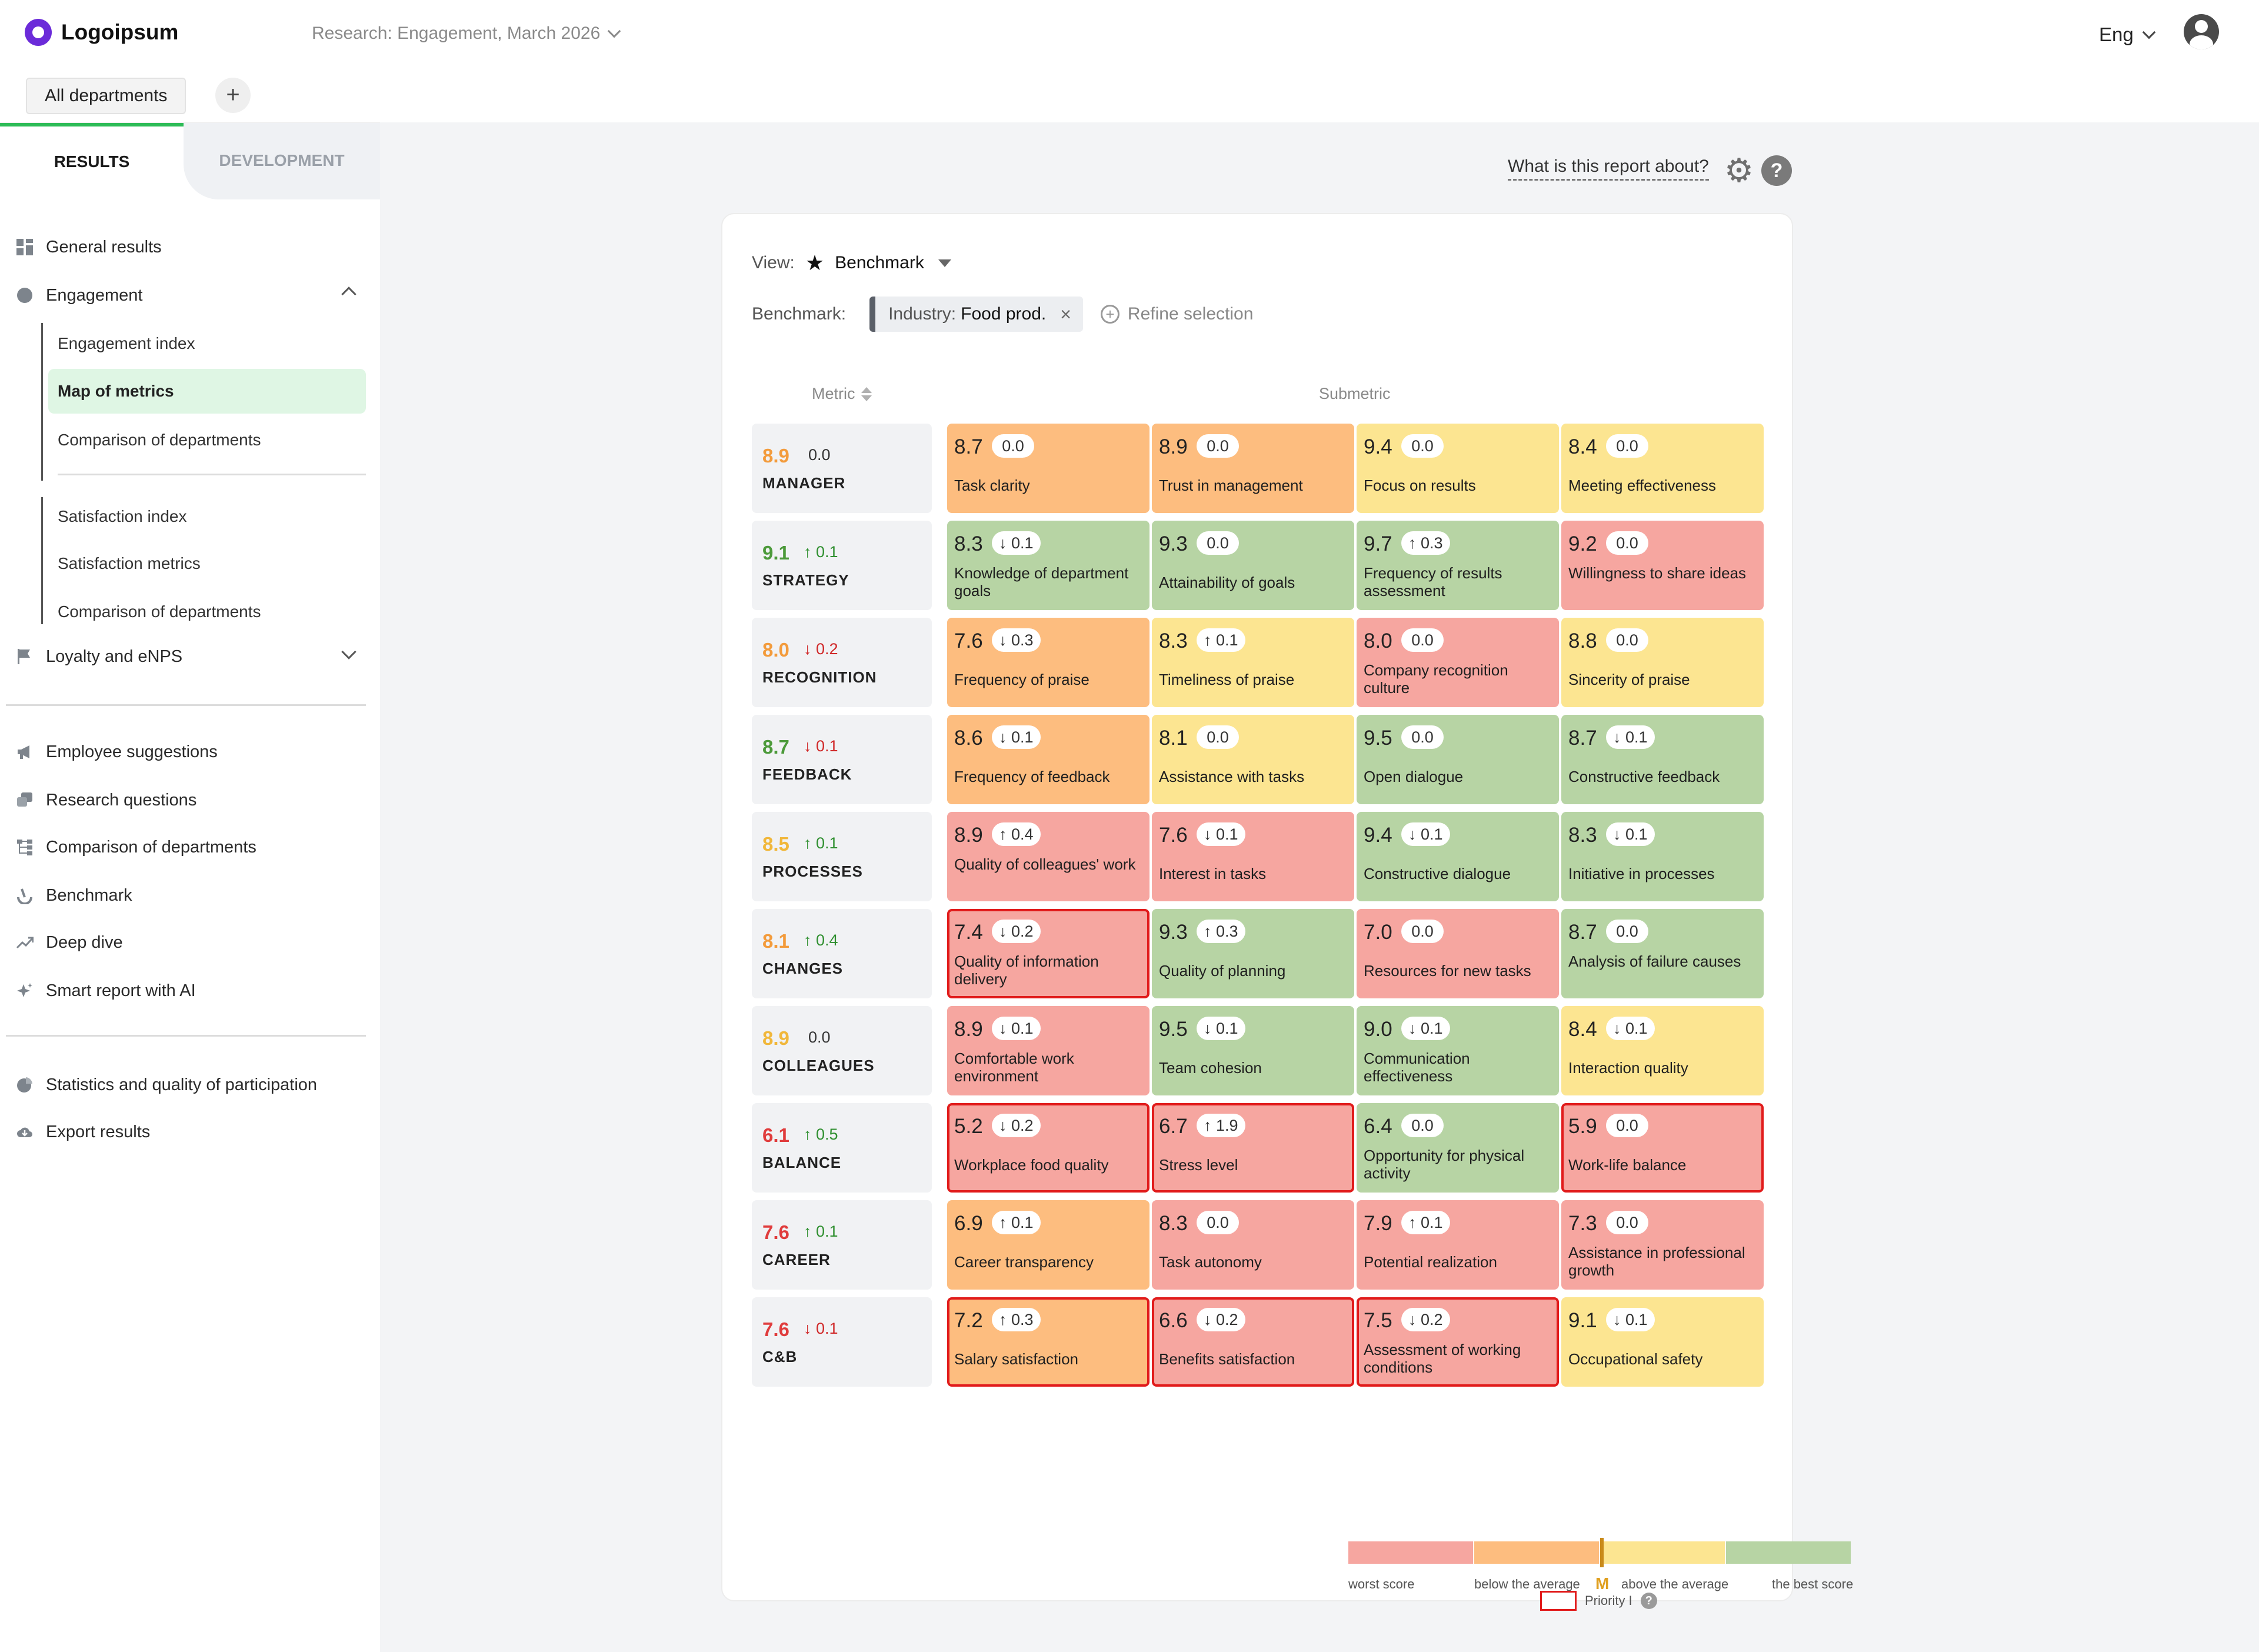 The height and width of the screenshot is (1652, 2259). Describe the element at coordinates (1458, 565) in the screenshot. I see `submetric-cell: 9.7 ↑ 0.3 Frequency of results assessment` at that location.